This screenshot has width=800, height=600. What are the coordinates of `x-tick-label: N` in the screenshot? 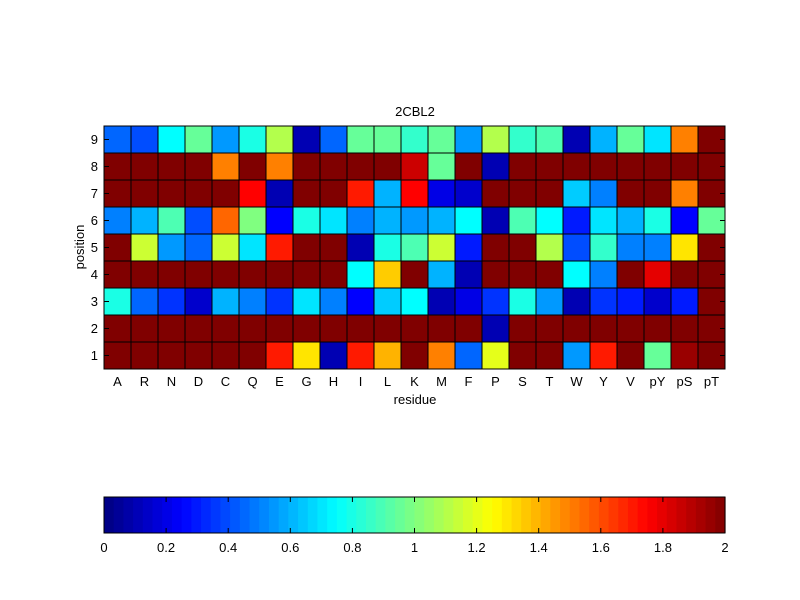 It's located at (171, 381).